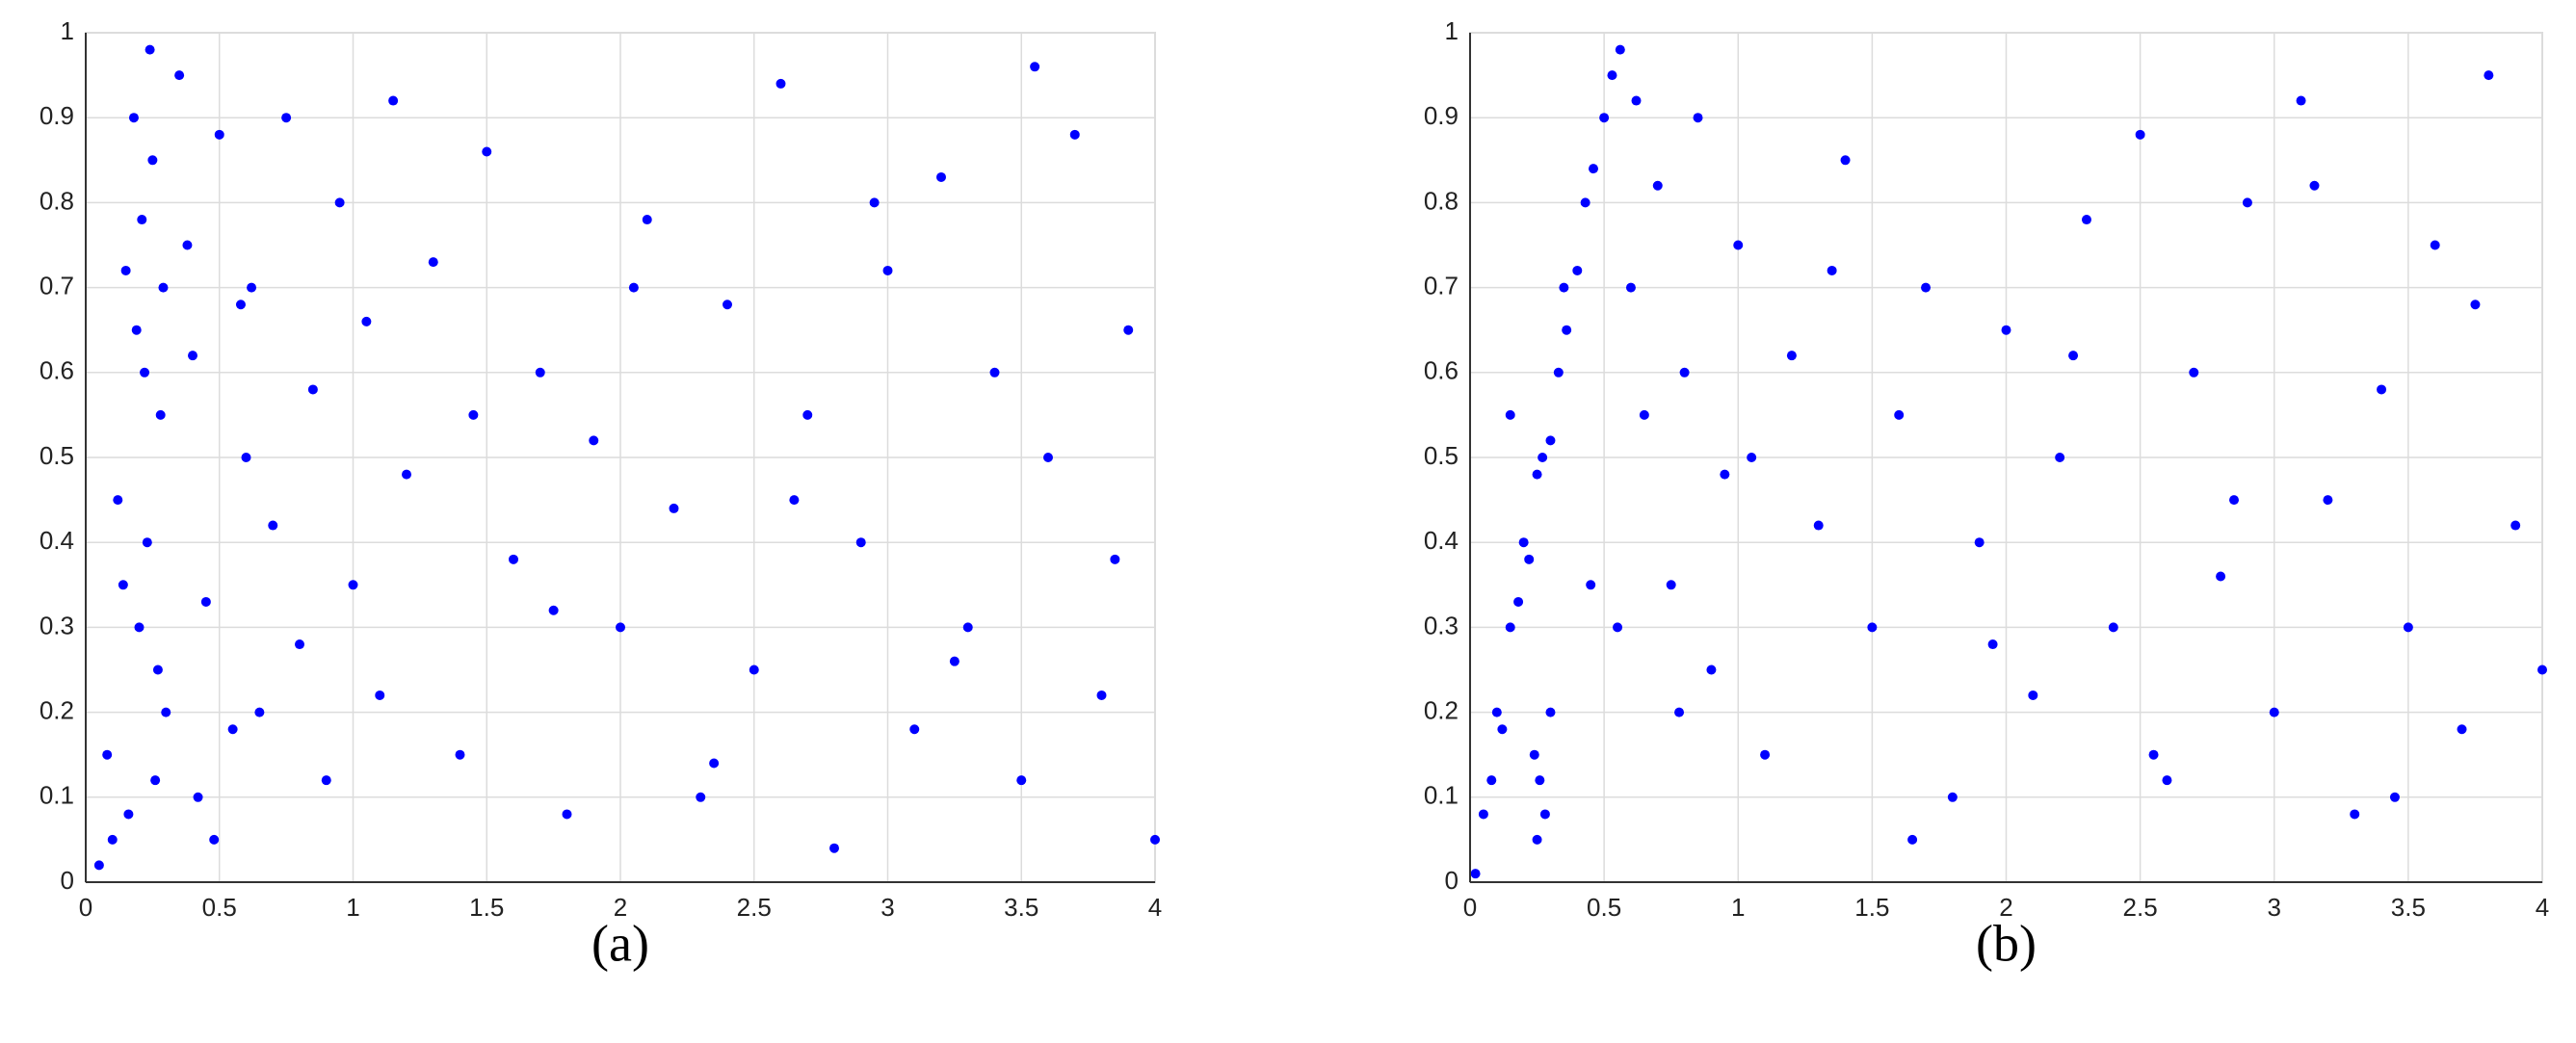 This screenshot has width=2576, height=1043. Describe the element at coordinates (1441, 709) in the screenshot. I see `y-tick-label: 0.2` at that location.